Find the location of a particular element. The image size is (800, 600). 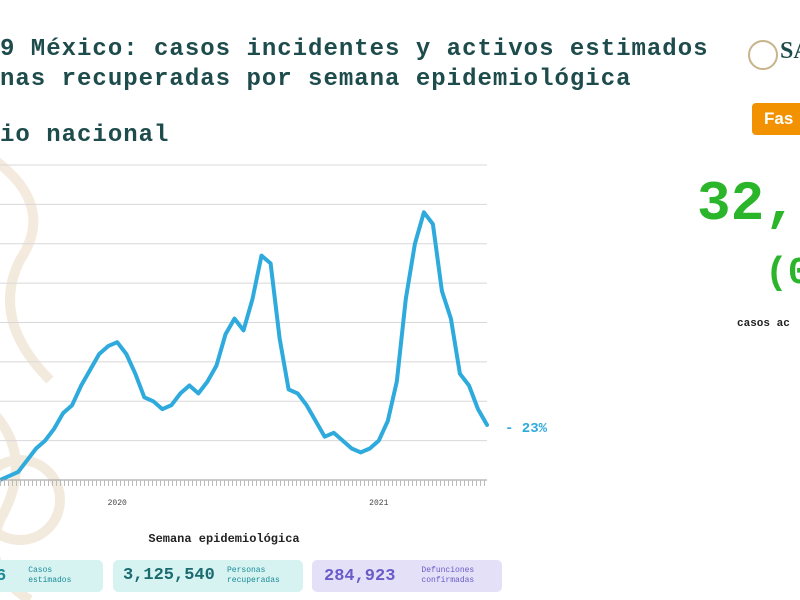

logo-emblem is located at coordinates (763, 55).